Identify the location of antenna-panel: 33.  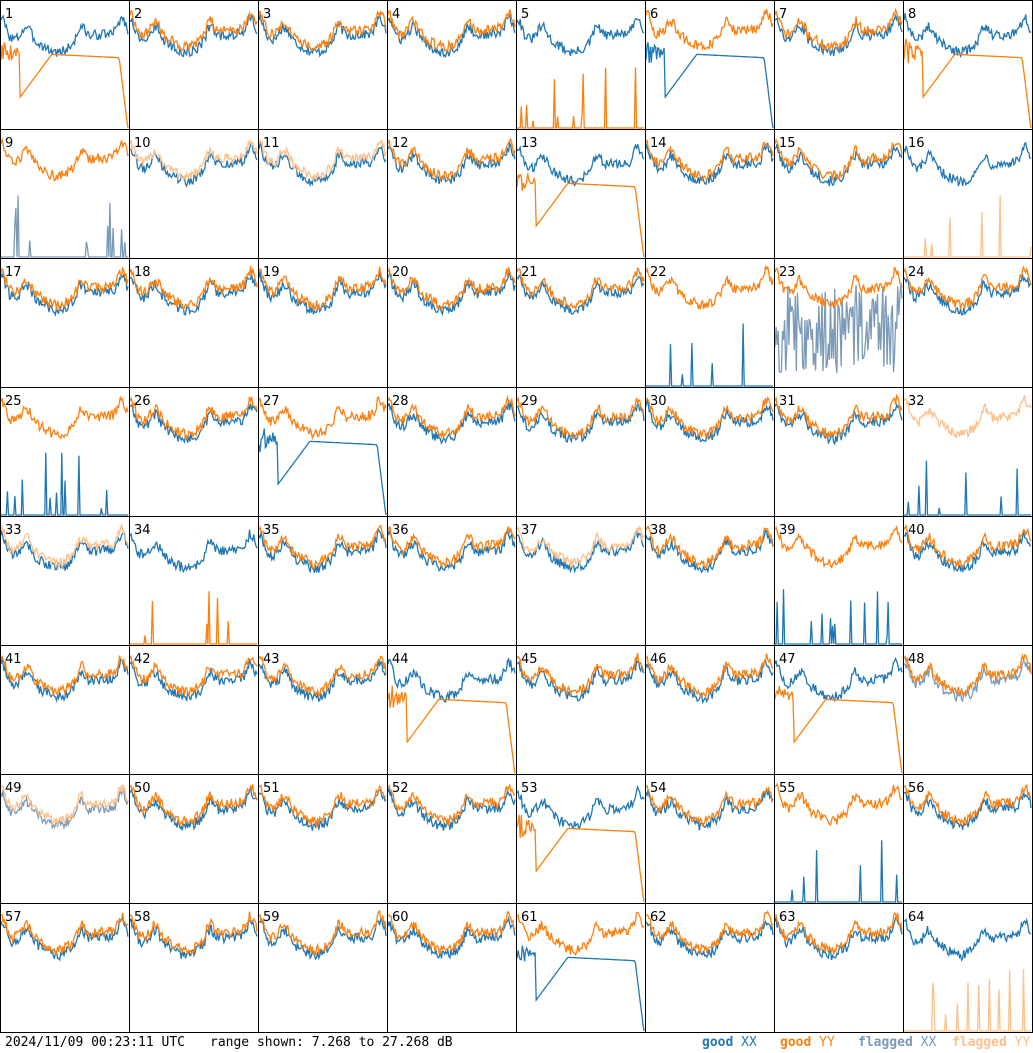
(65, 581).